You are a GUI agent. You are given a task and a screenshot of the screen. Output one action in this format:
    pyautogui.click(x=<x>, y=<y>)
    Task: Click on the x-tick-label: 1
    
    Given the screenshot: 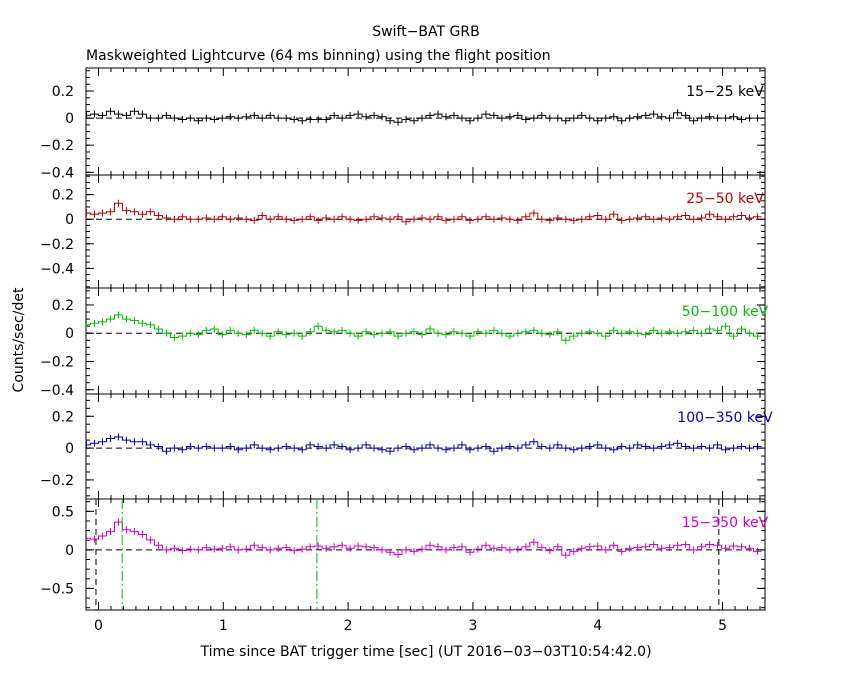 What is the action you would take?
    pyautogui.click(x=223, y=626)
    